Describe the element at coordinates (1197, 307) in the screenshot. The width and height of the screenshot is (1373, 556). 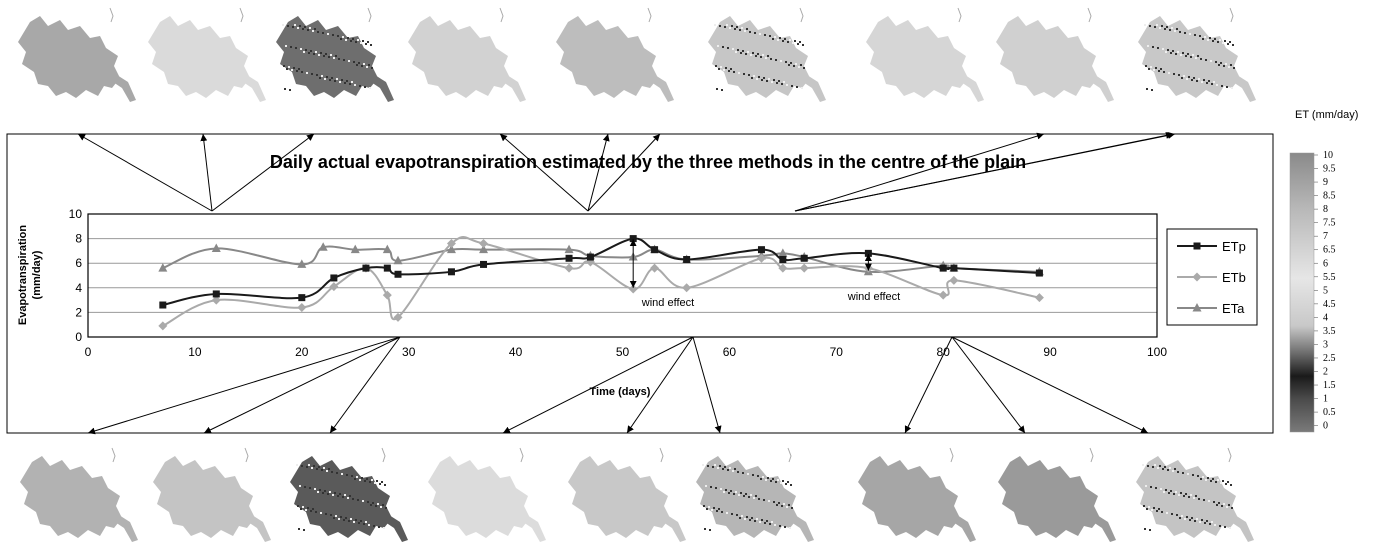
I see `legend-marker-ETa` at that location.